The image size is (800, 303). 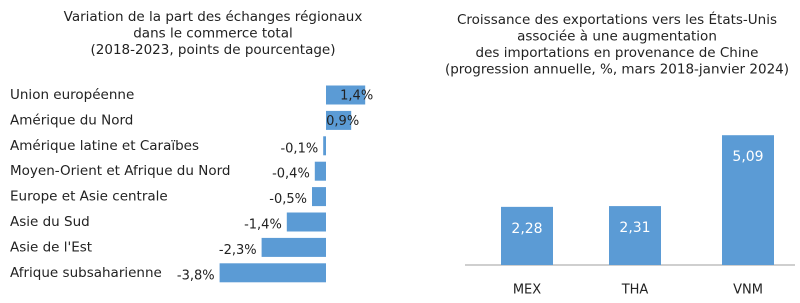 What do you see at coordinates (86, 273) in the screenshot?
I see `category-label: Afrique subsaharienne` at bounding box center [86, 273].